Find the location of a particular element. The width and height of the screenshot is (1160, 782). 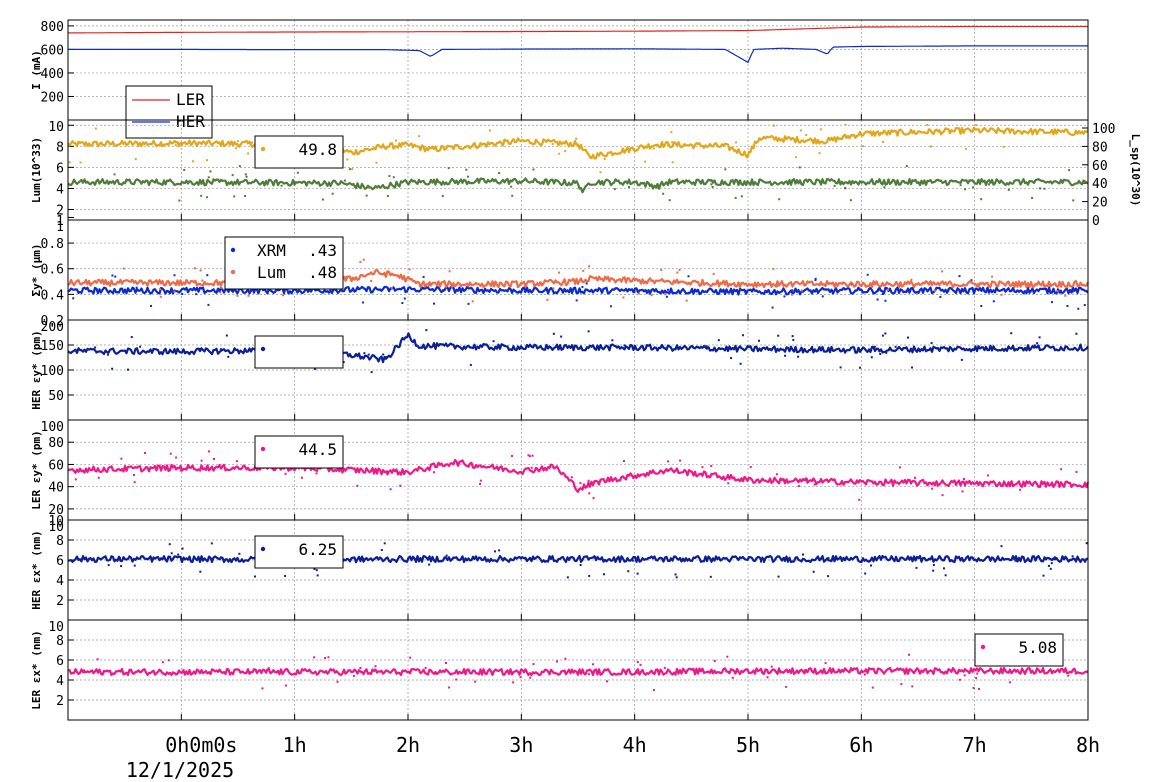

y-axis-label: LER εx* (nm) is located at coordinates (36, 669).